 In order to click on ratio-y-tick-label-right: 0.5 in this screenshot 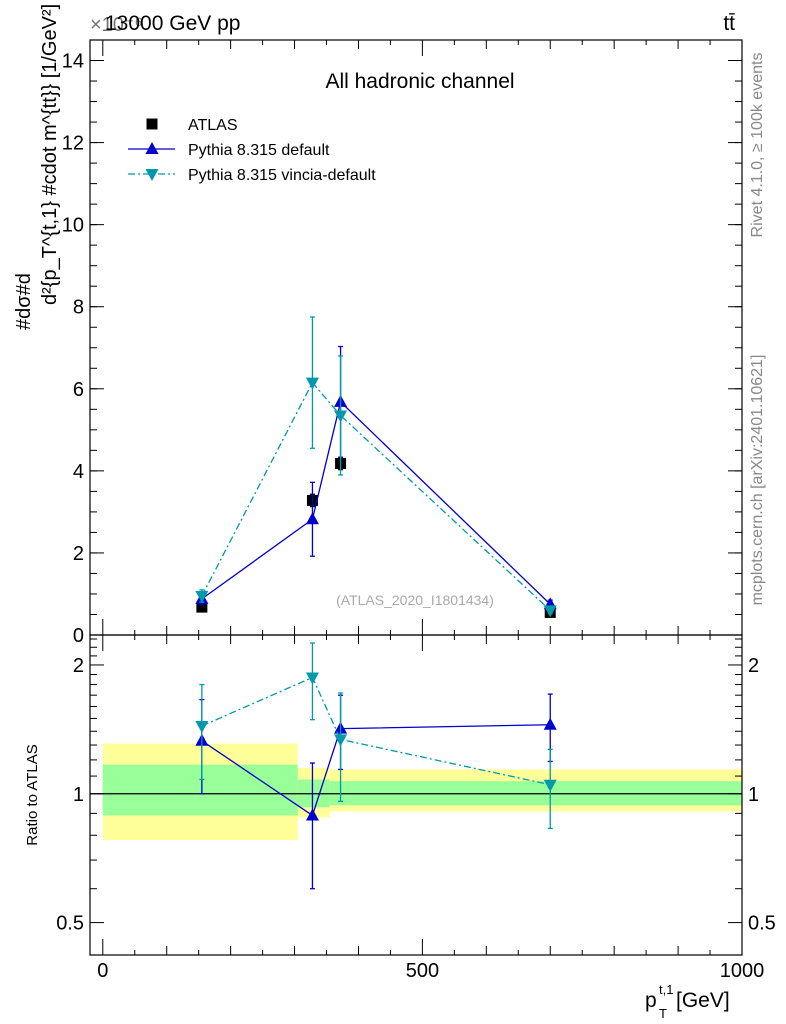, I will do `click(762, 924)`.